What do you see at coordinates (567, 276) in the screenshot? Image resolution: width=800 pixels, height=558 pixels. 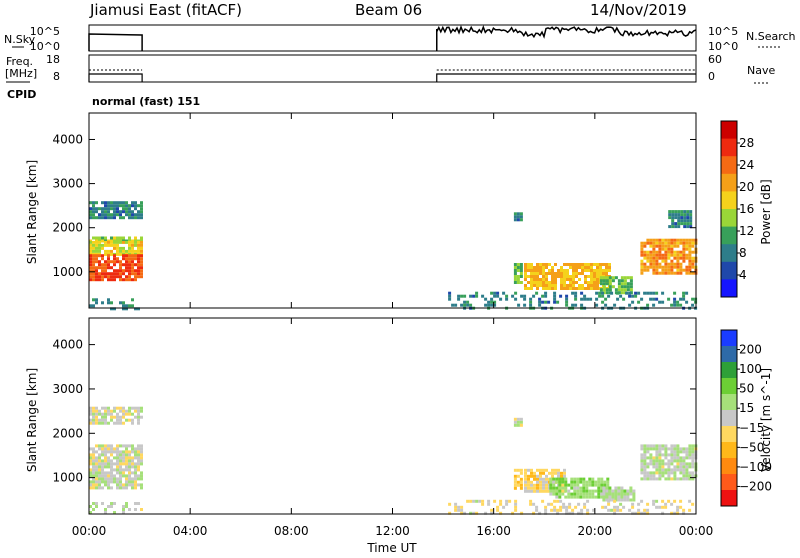 I see `data-region` at bounding box center [567, 276].